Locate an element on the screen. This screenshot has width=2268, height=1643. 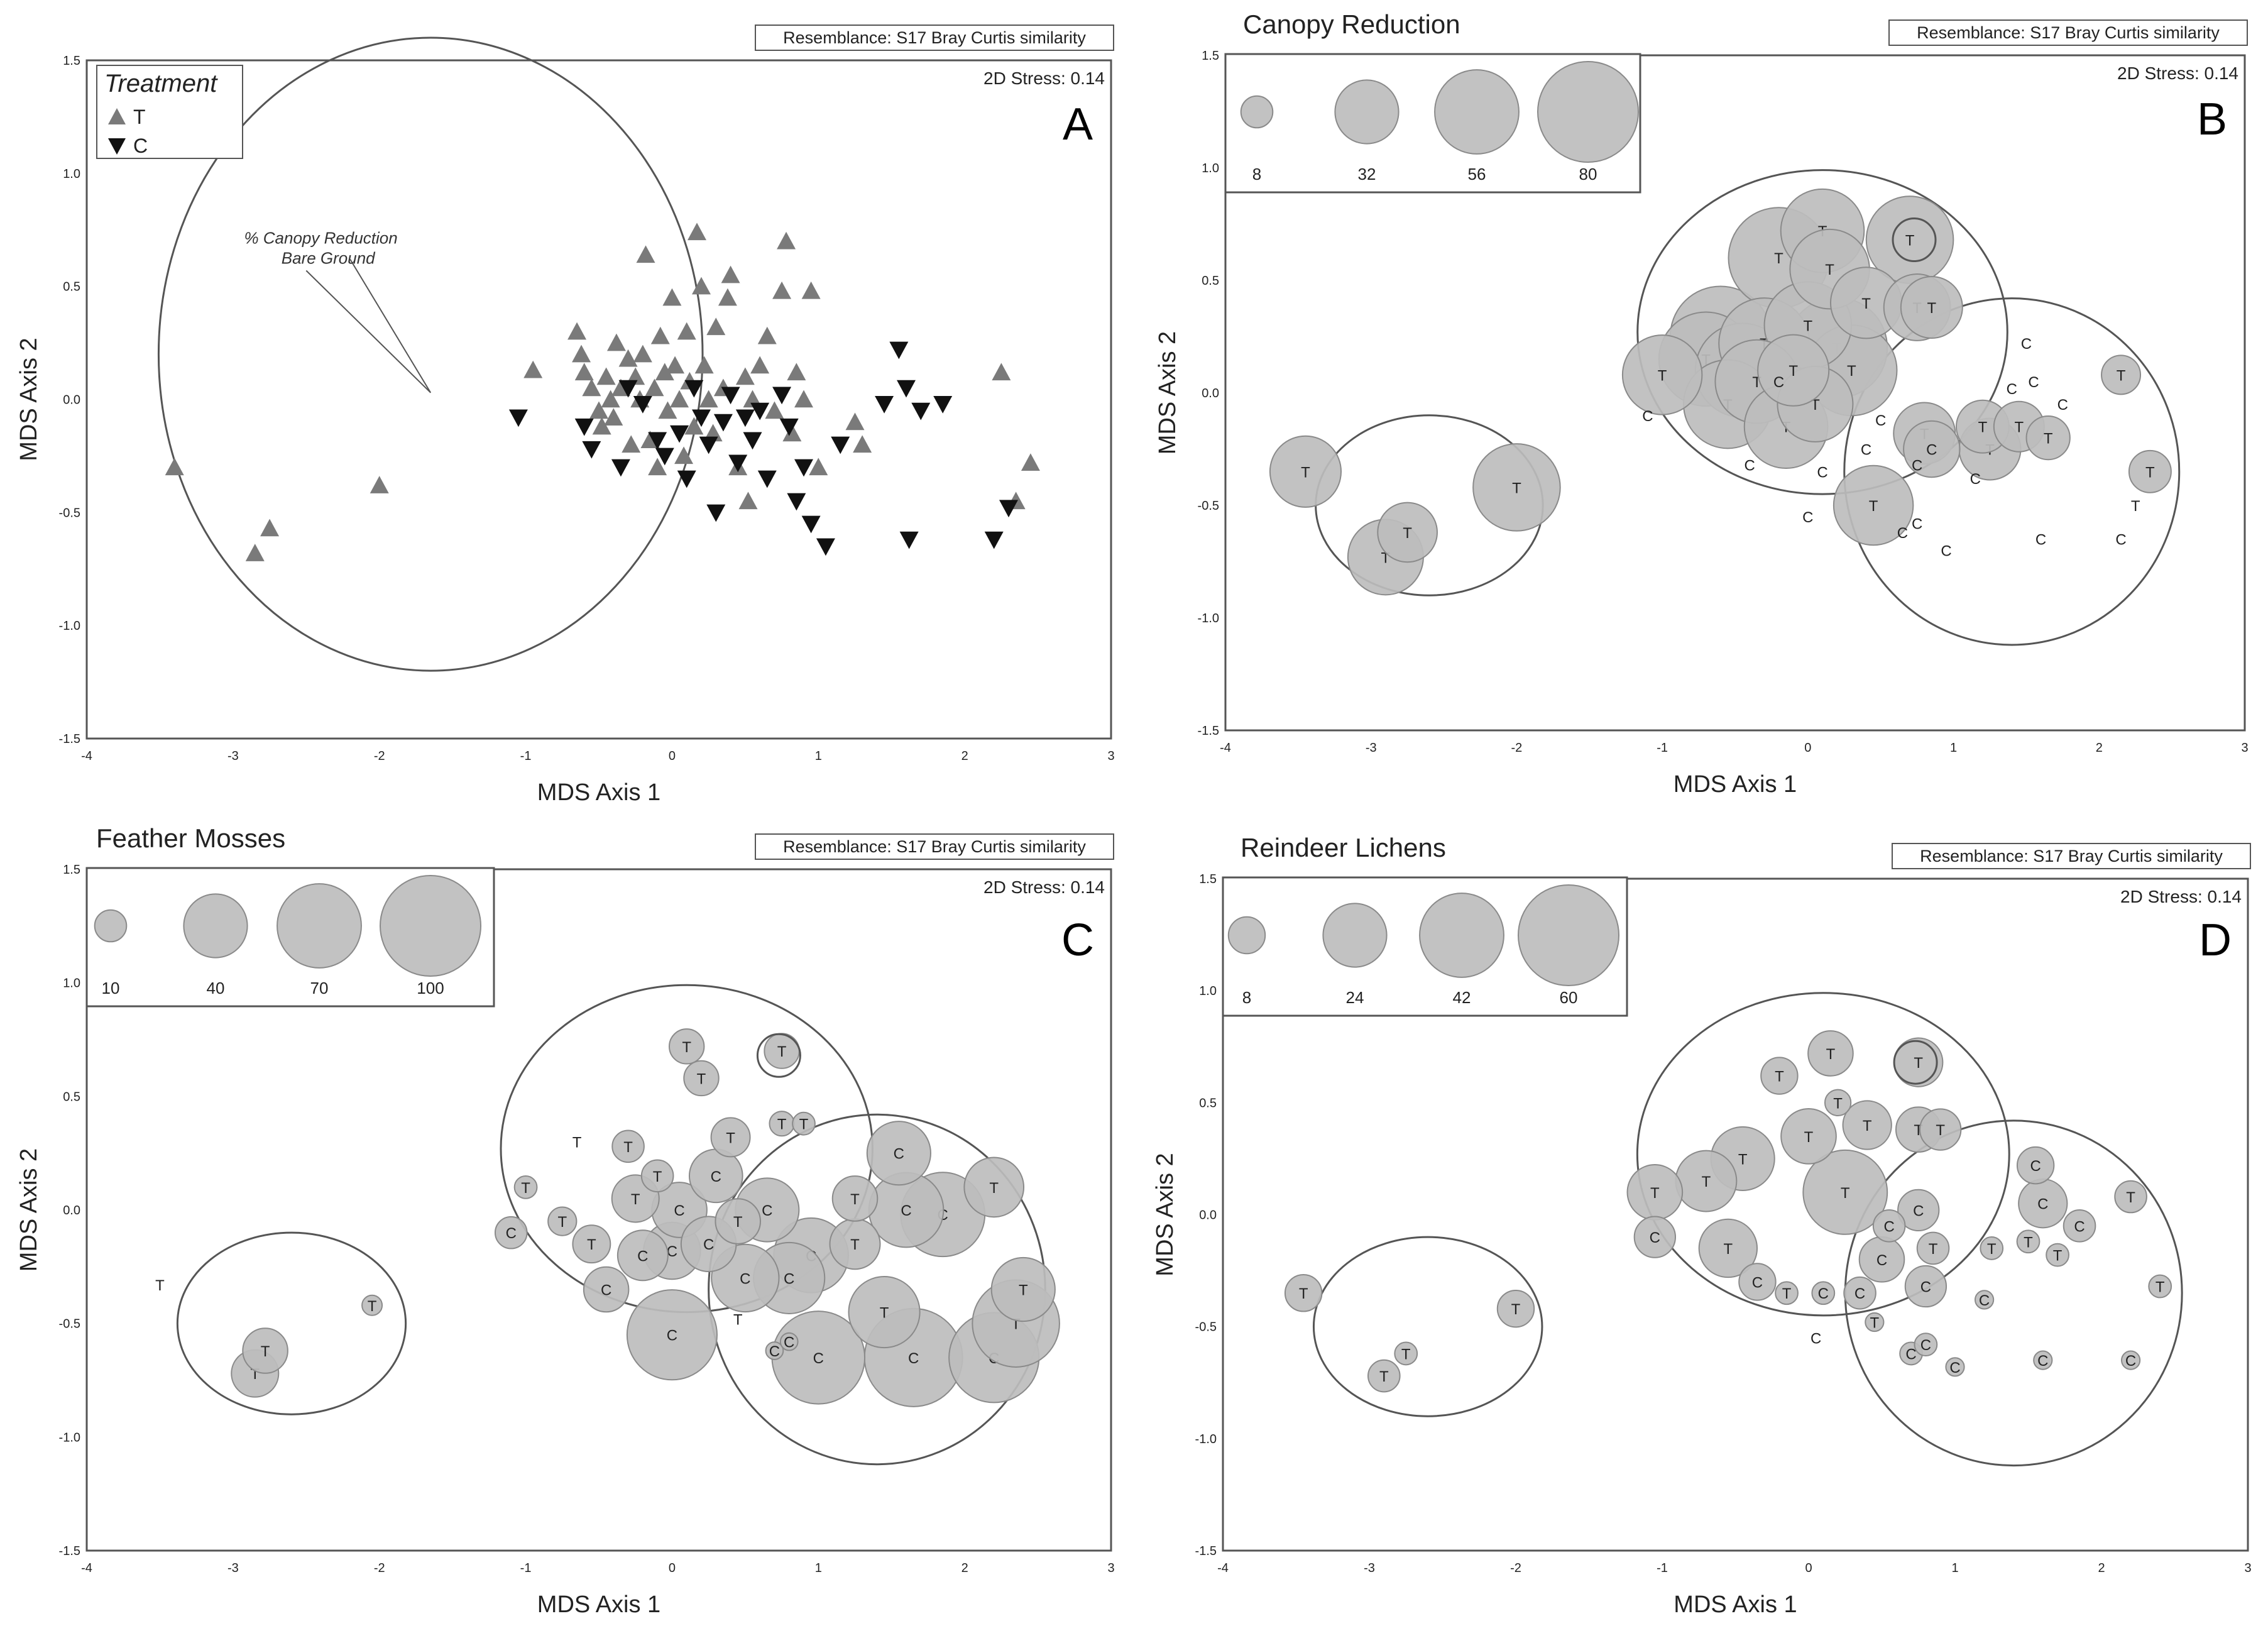
highlight-circle is located at coordinates (778, 1055).